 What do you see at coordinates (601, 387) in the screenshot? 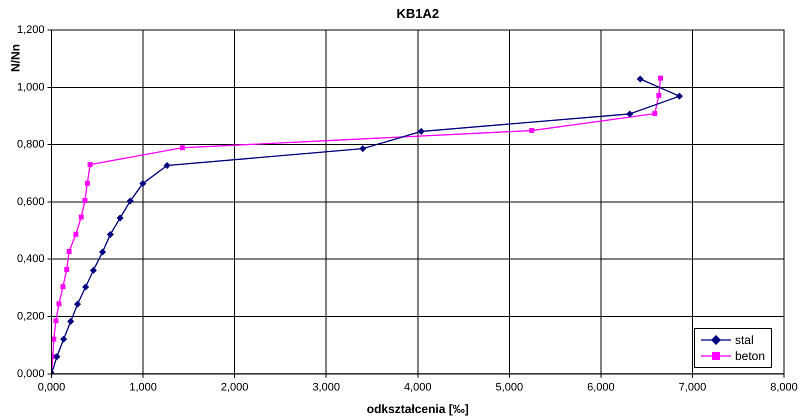
I see `x-tick-label: 6,000` at bounding box center [601, 387].